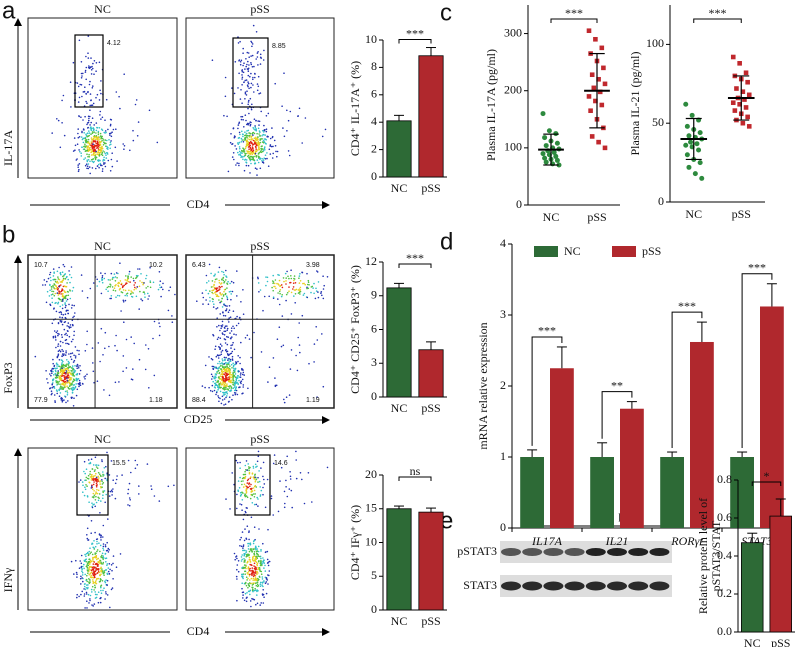  Describe the element at coordinates (574, 13) in the screenshot. I see `sig-label: ***` at that location.